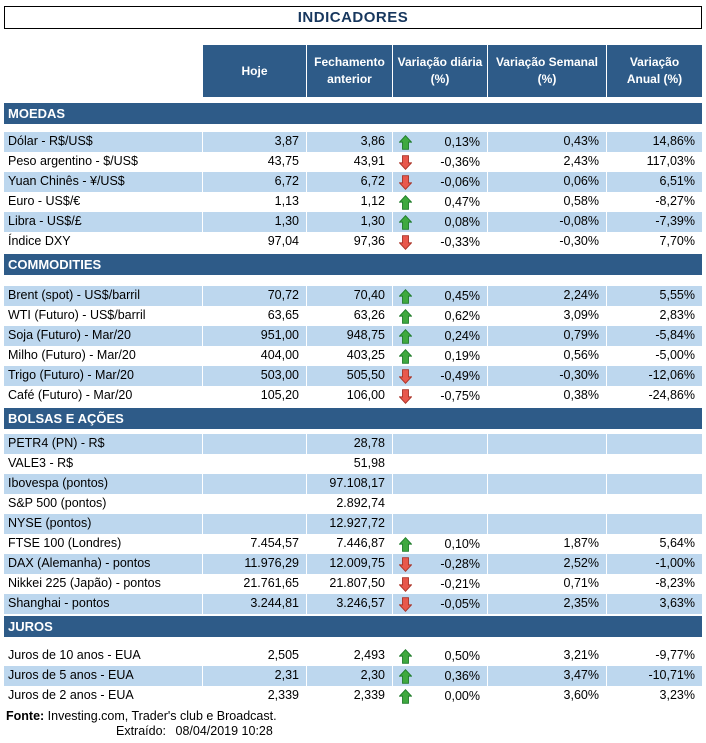  I want to click on variacao-anual-value: 7,70%, so click(677, 241).